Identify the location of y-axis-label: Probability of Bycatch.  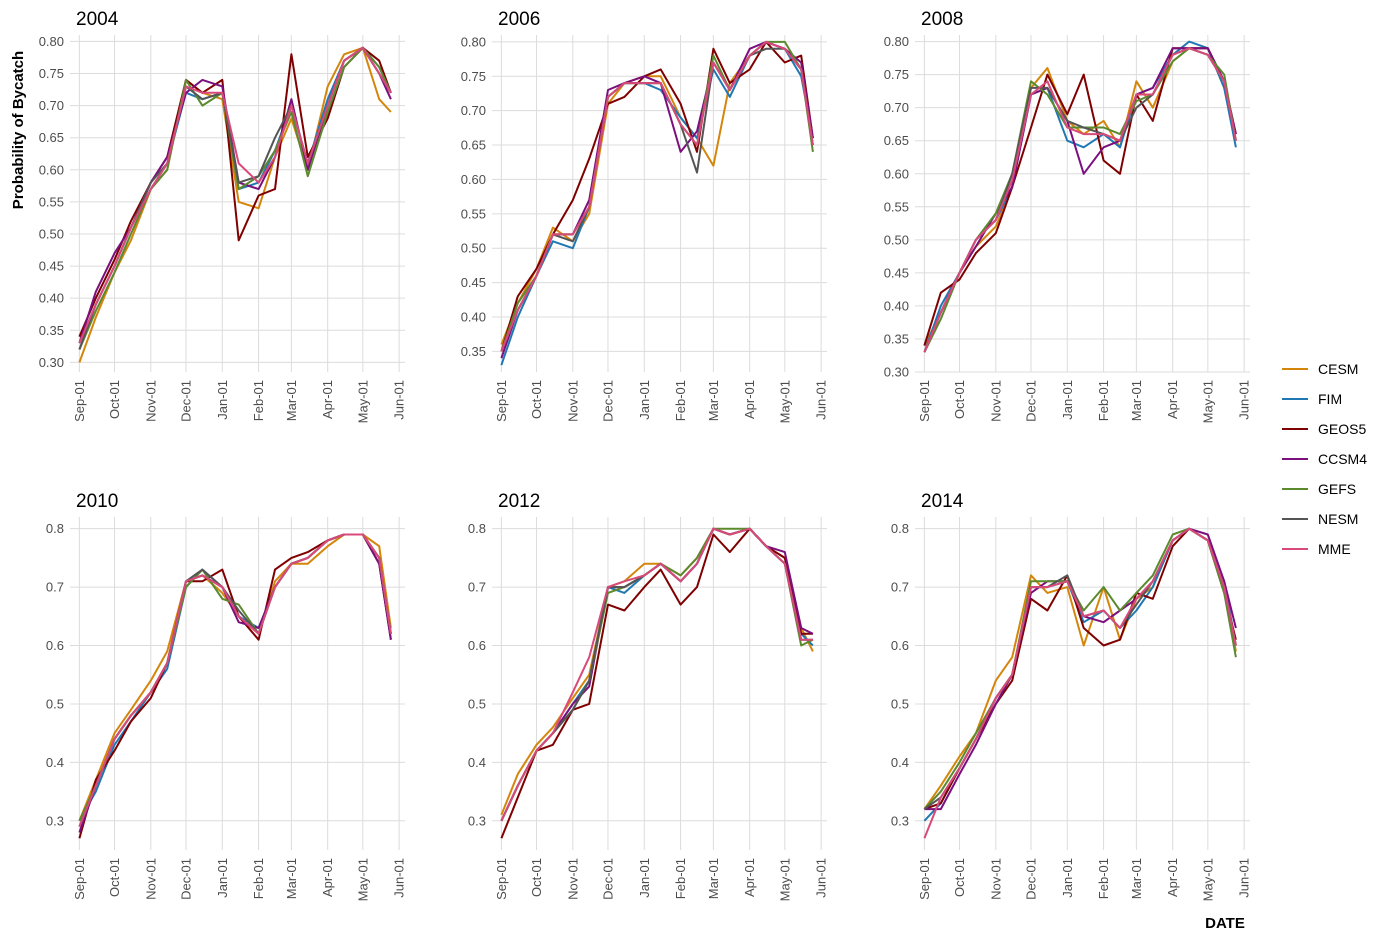
(18, 130).